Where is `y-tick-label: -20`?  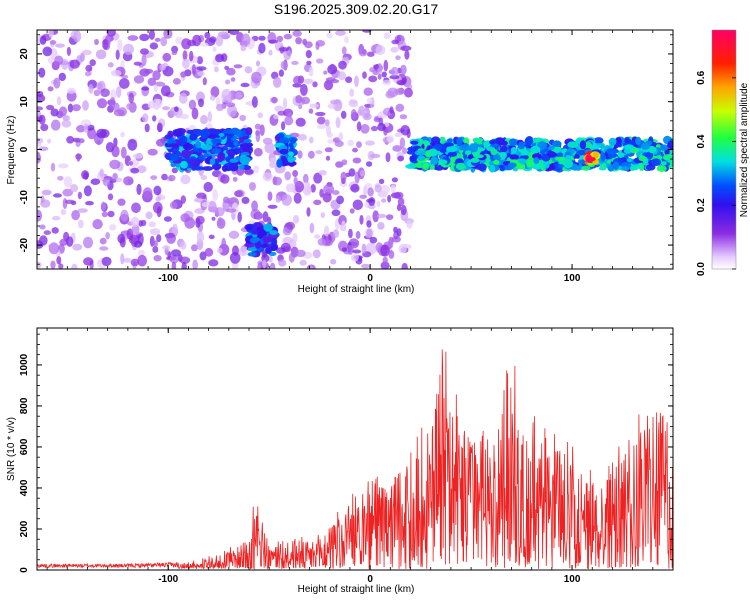 y-tick-label: -20 is located at coordinates (24, 244).